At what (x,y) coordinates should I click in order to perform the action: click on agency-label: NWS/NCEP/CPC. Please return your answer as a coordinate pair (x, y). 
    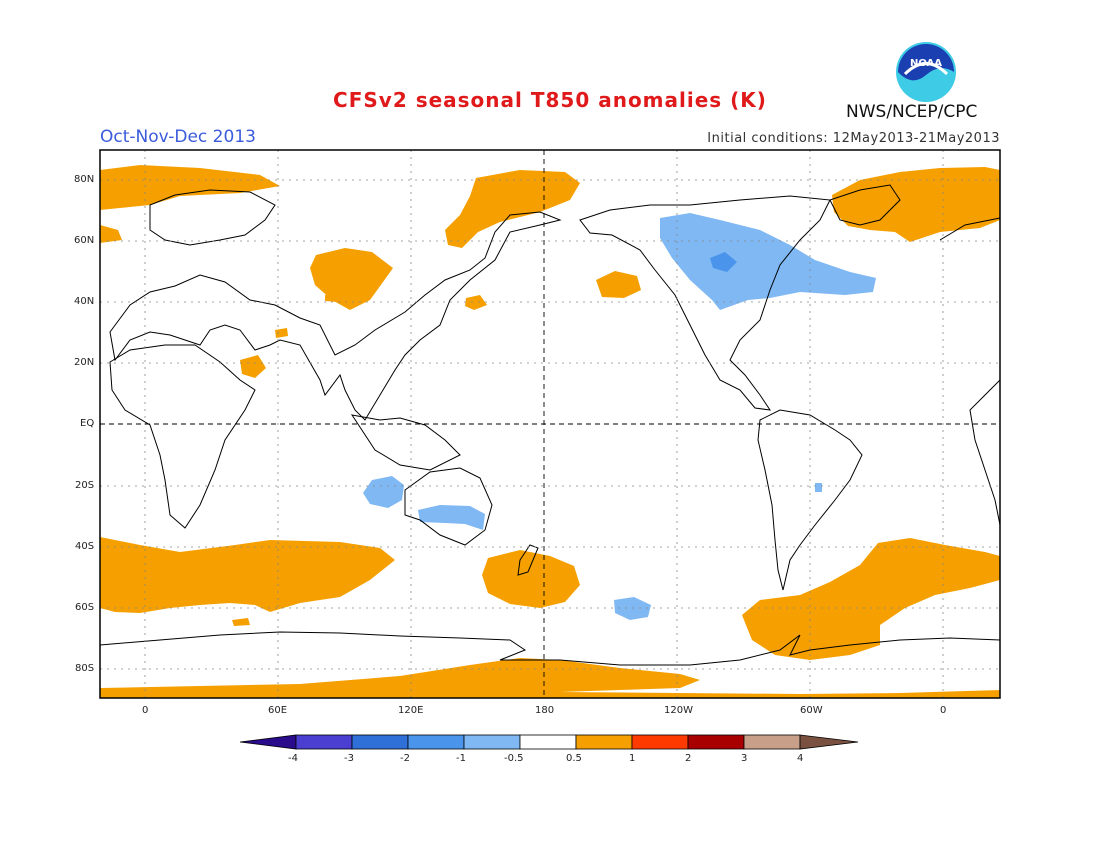
    Looking at the image, I should click on (912, 112).